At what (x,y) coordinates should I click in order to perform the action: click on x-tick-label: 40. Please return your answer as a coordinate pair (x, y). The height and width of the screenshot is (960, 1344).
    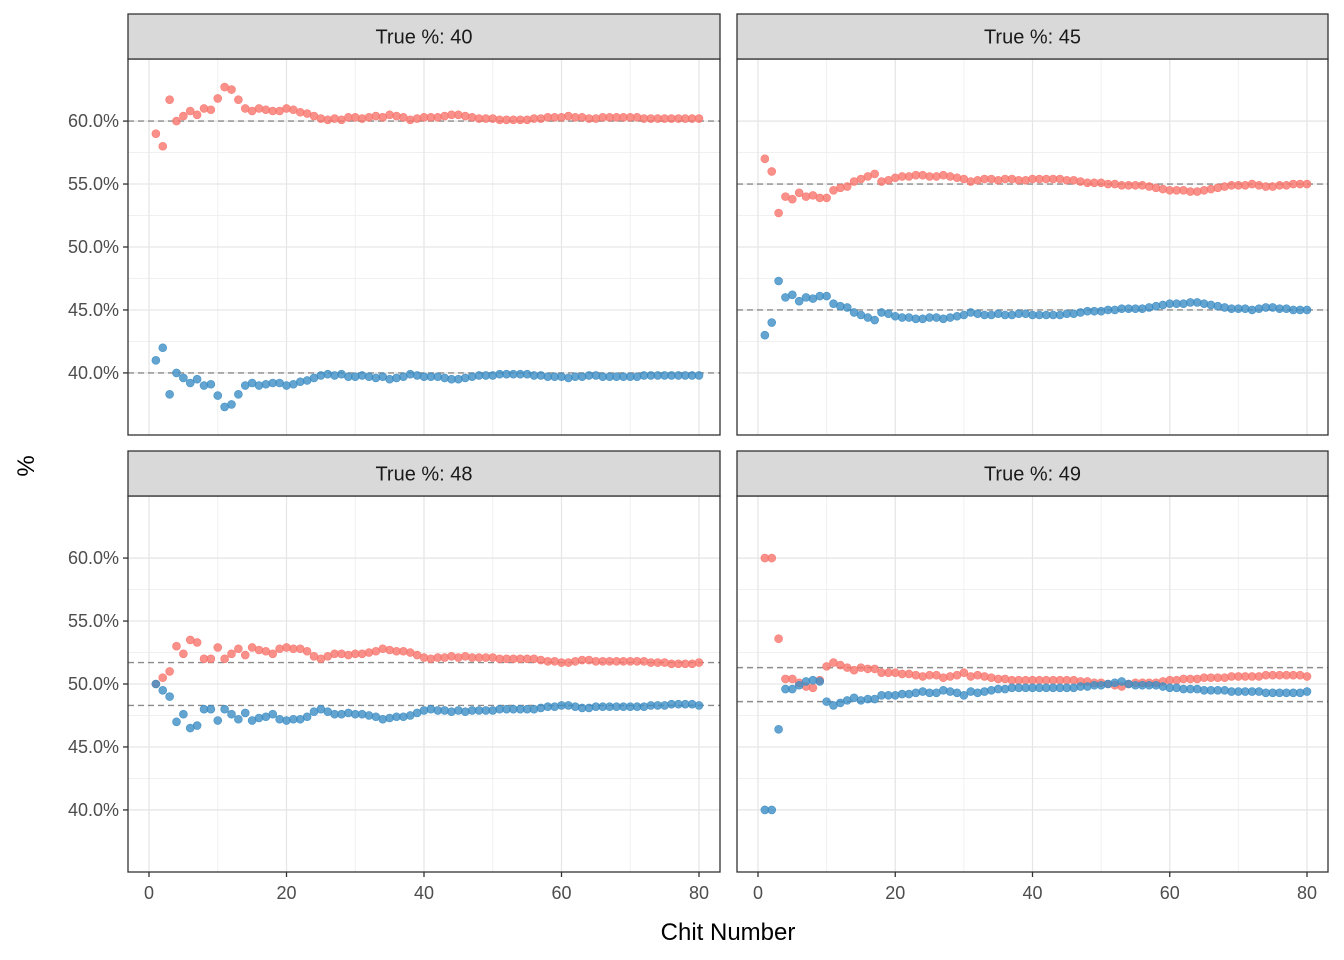
    Looking at the image, I should click on (1032, 893).